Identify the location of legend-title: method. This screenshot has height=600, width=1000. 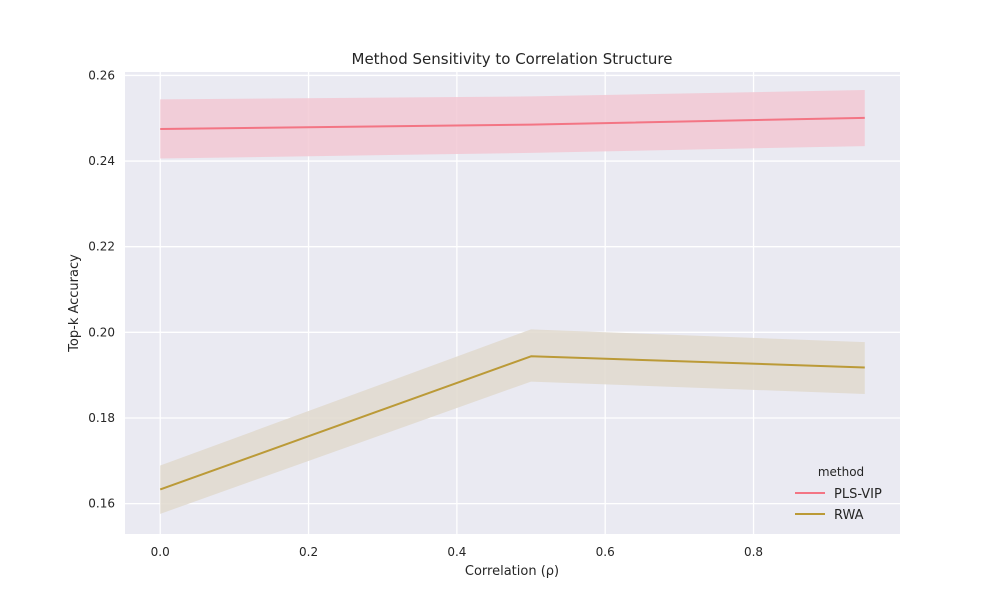
(841, 472).